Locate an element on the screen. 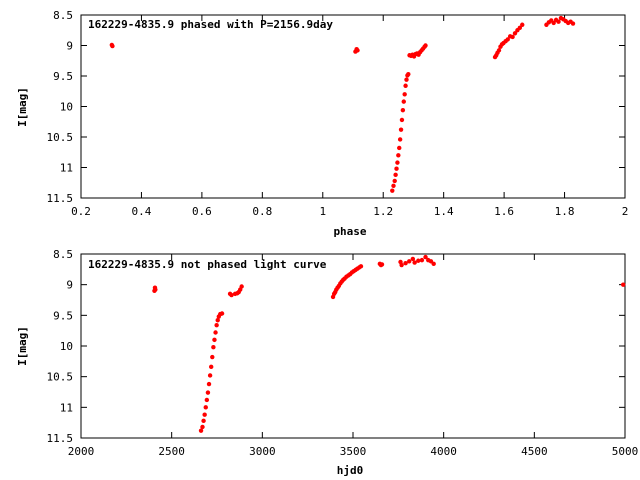  x-tick-label: 3500 is located at coordinates (353, 451).